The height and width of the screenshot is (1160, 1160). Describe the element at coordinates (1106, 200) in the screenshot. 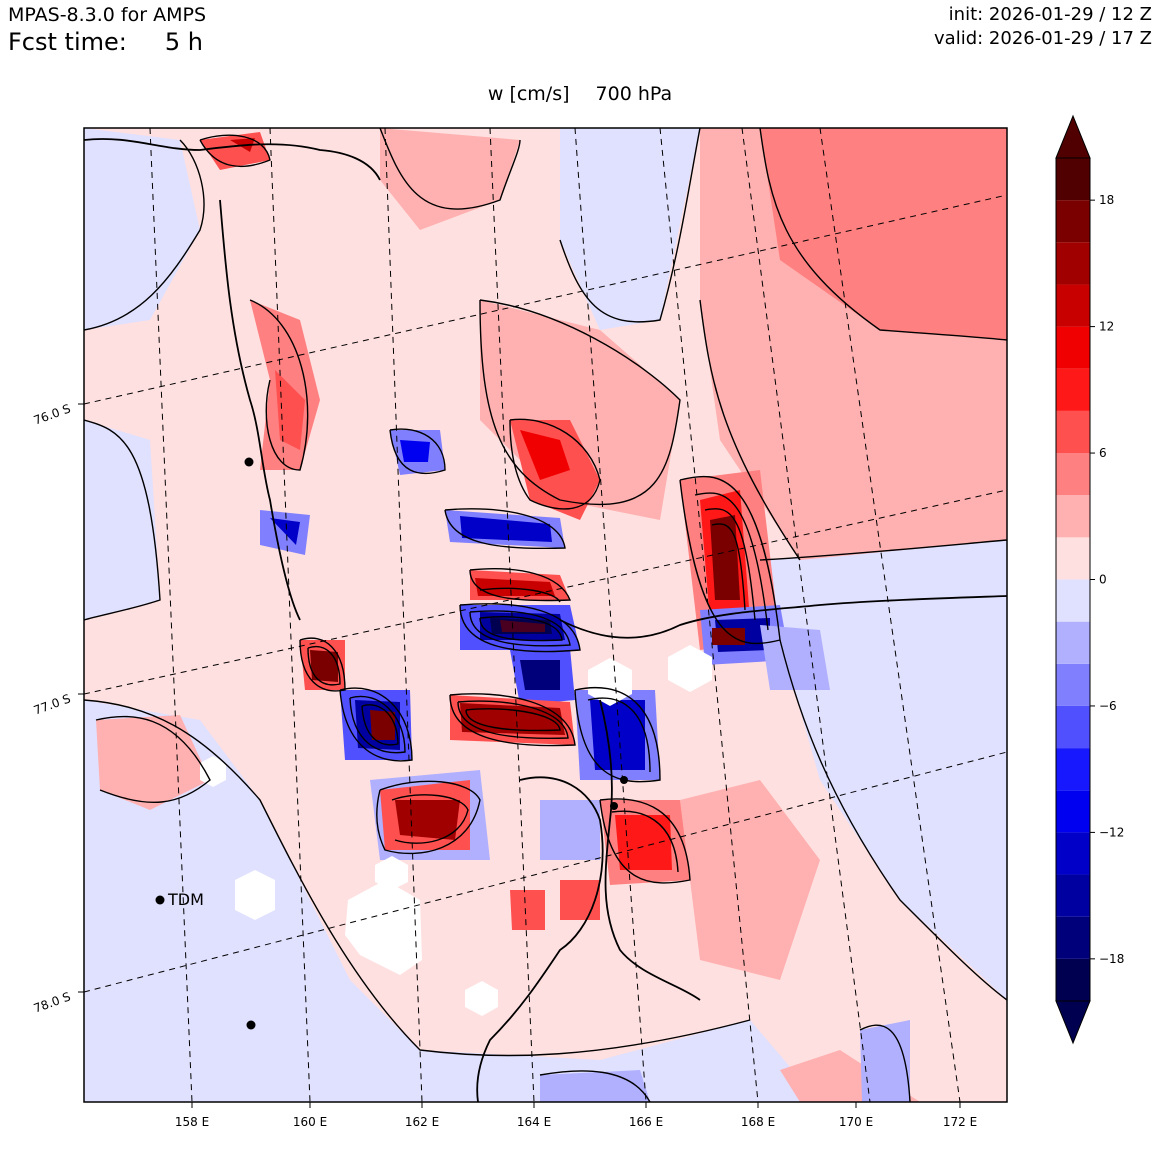

I see `colorbar-tick-label: 18` at that location.